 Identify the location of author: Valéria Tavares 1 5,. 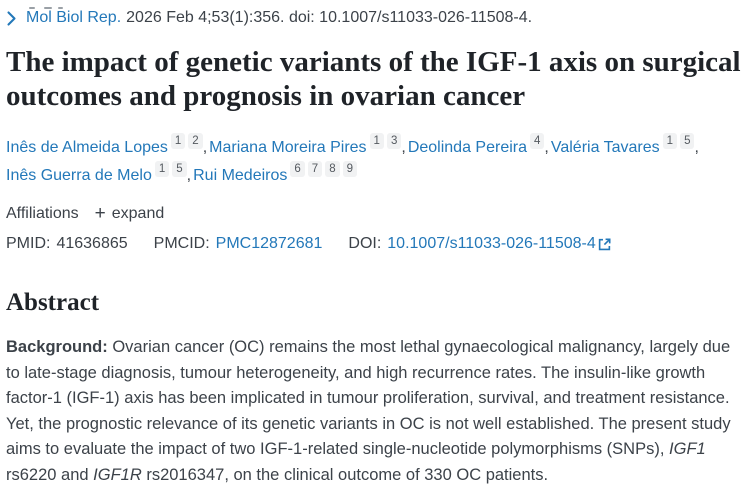
(625, 147).